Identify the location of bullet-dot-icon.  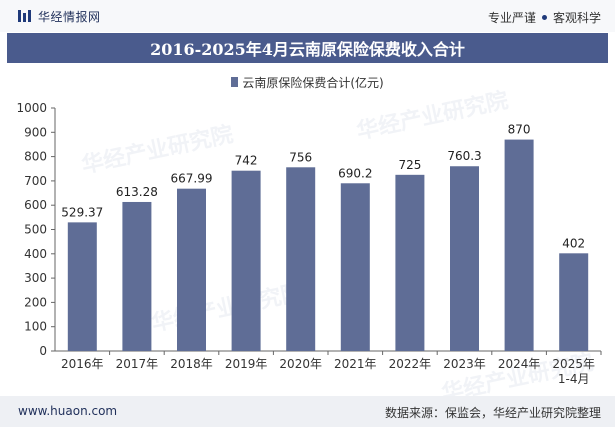
(544, 17).